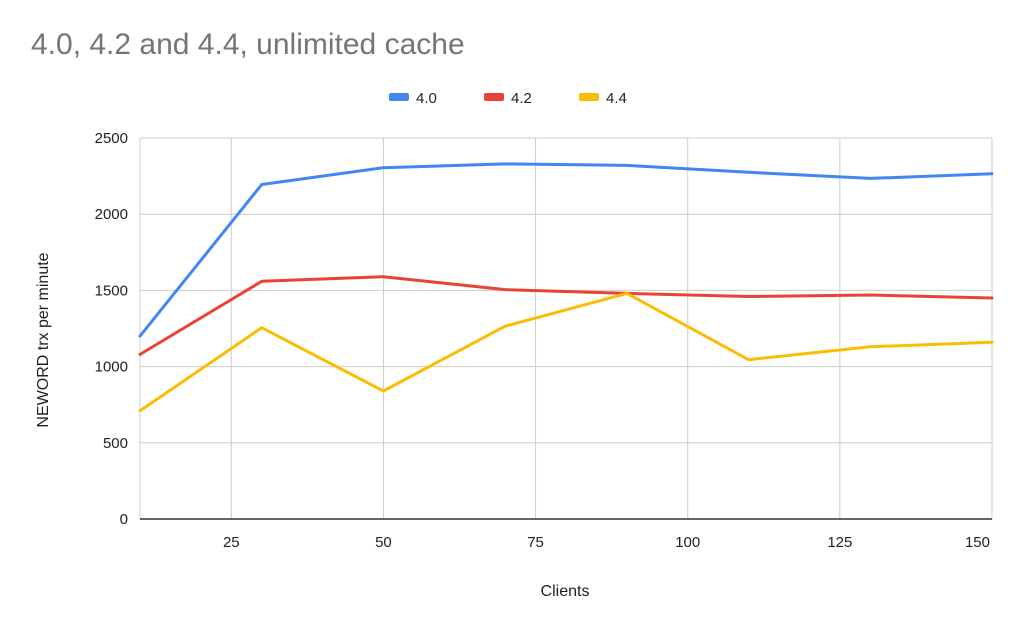  I want to click on legend-label-4.4: 4.4, so click(616, 98).